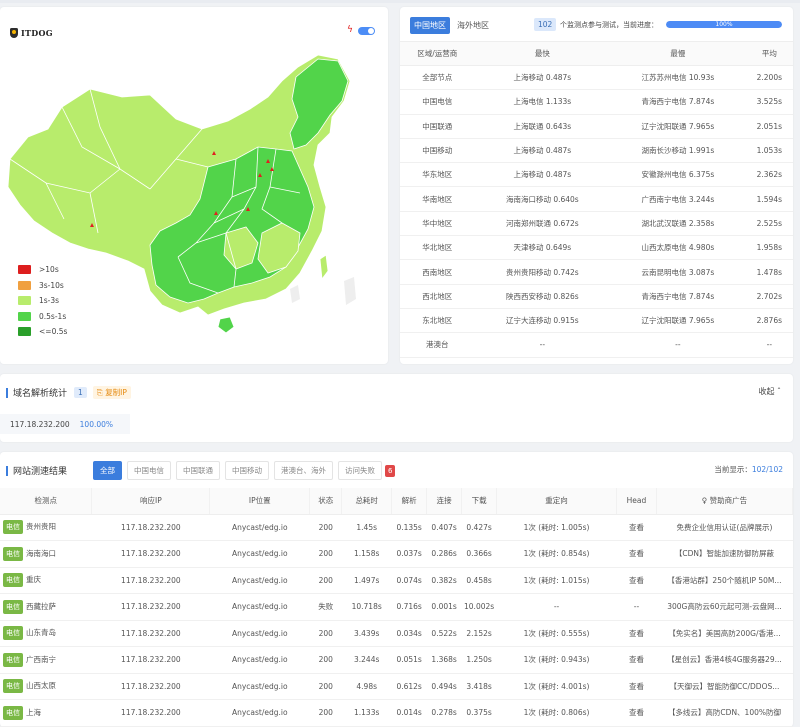 This screenshot has width=800, height=727. I want to click on dns-ip-percent: 100.00%, so click(96, 424).